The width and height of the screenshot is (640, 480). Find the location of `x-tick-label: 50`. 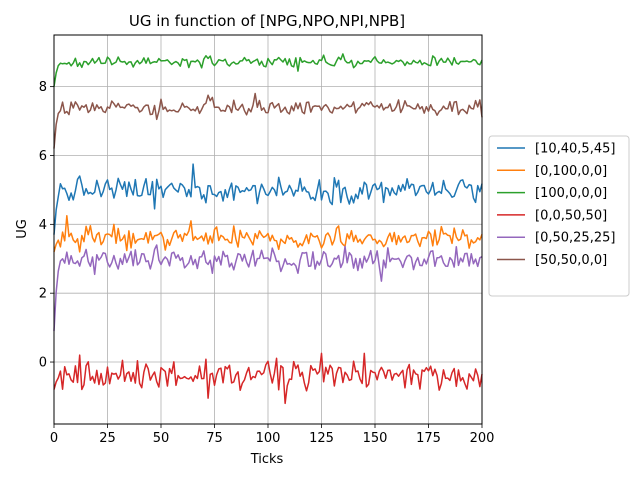

x-tick-label: 50 is located at coordinates (161, 438).